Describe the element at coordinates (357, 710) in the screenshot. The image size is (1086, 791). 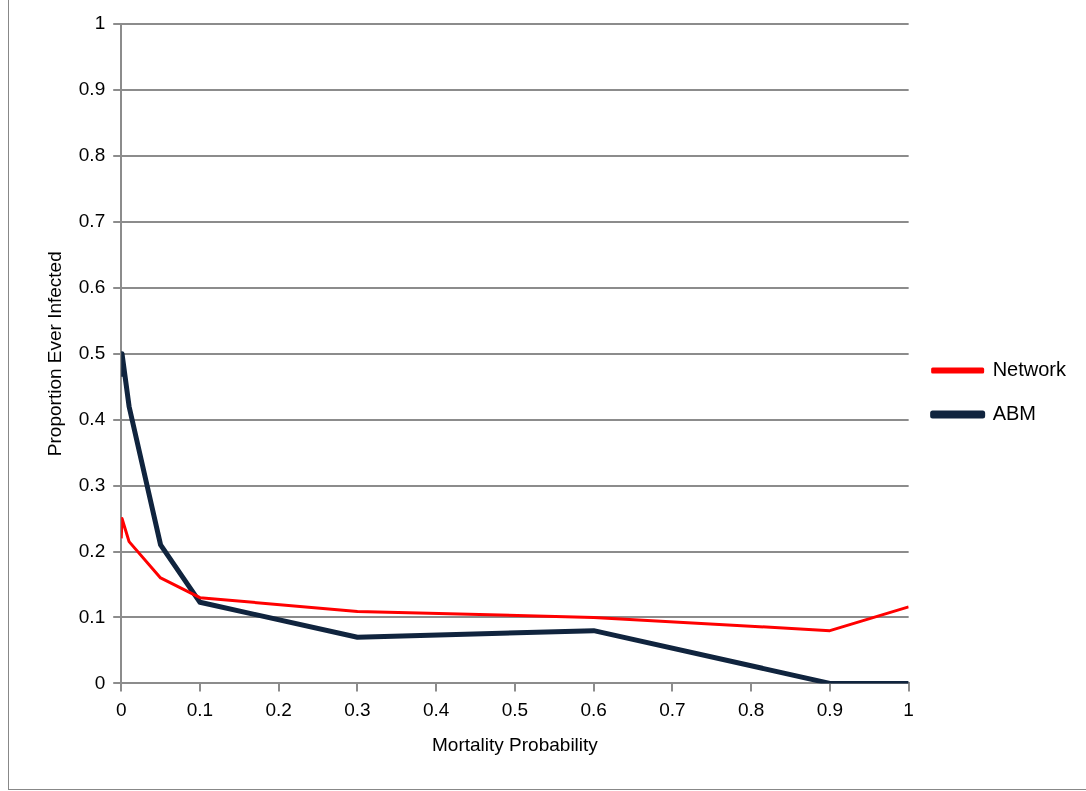
I see `x-tick-label: 0.3` at that location.